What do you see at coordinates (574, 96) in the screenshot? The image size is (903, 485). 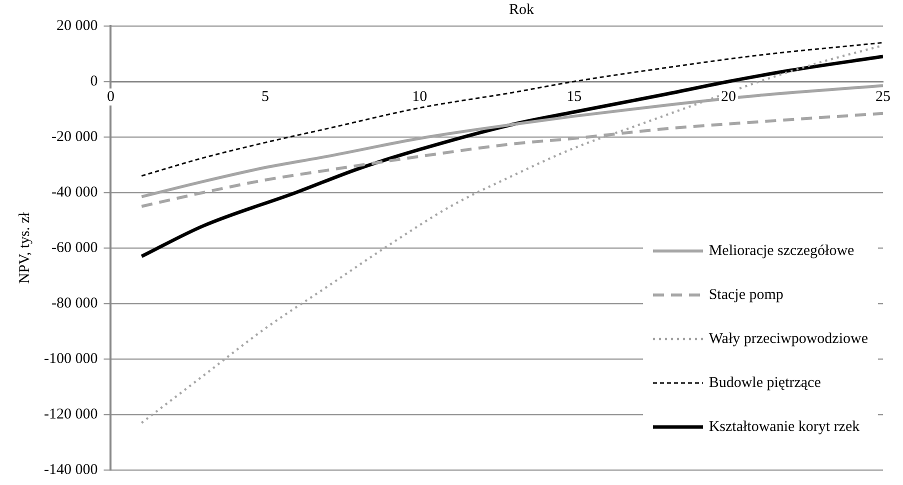 I see `x-tick-label: 15` at bounding box center [574, 96].